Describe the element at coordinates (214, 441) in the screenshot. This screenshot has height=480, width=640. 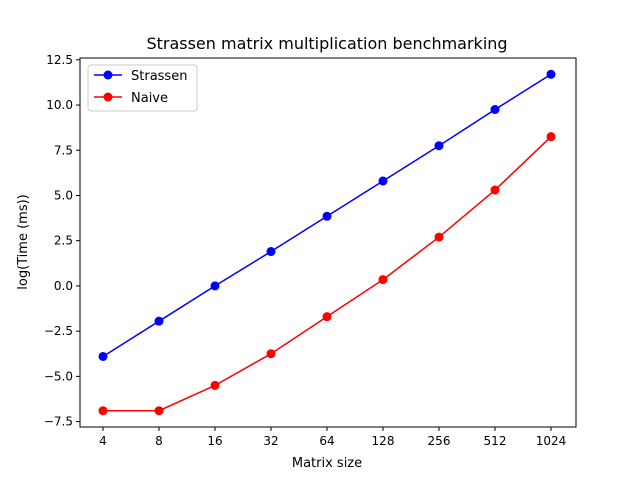
I see `x-tick-label: 16` at that location.